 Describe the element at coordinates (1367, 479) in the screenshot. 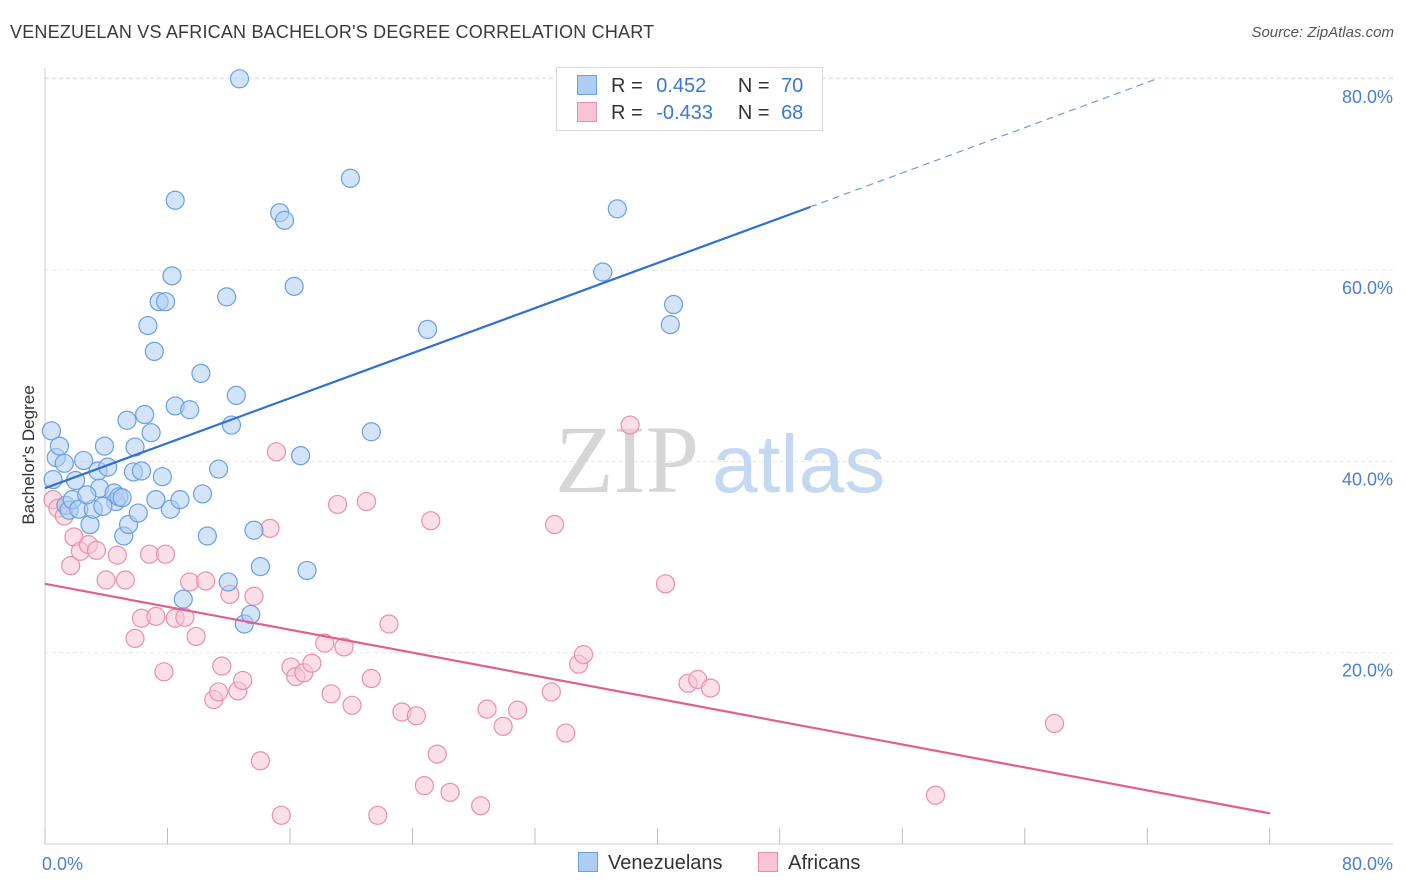

I see `y-tick-label: 40.0%` at that location.